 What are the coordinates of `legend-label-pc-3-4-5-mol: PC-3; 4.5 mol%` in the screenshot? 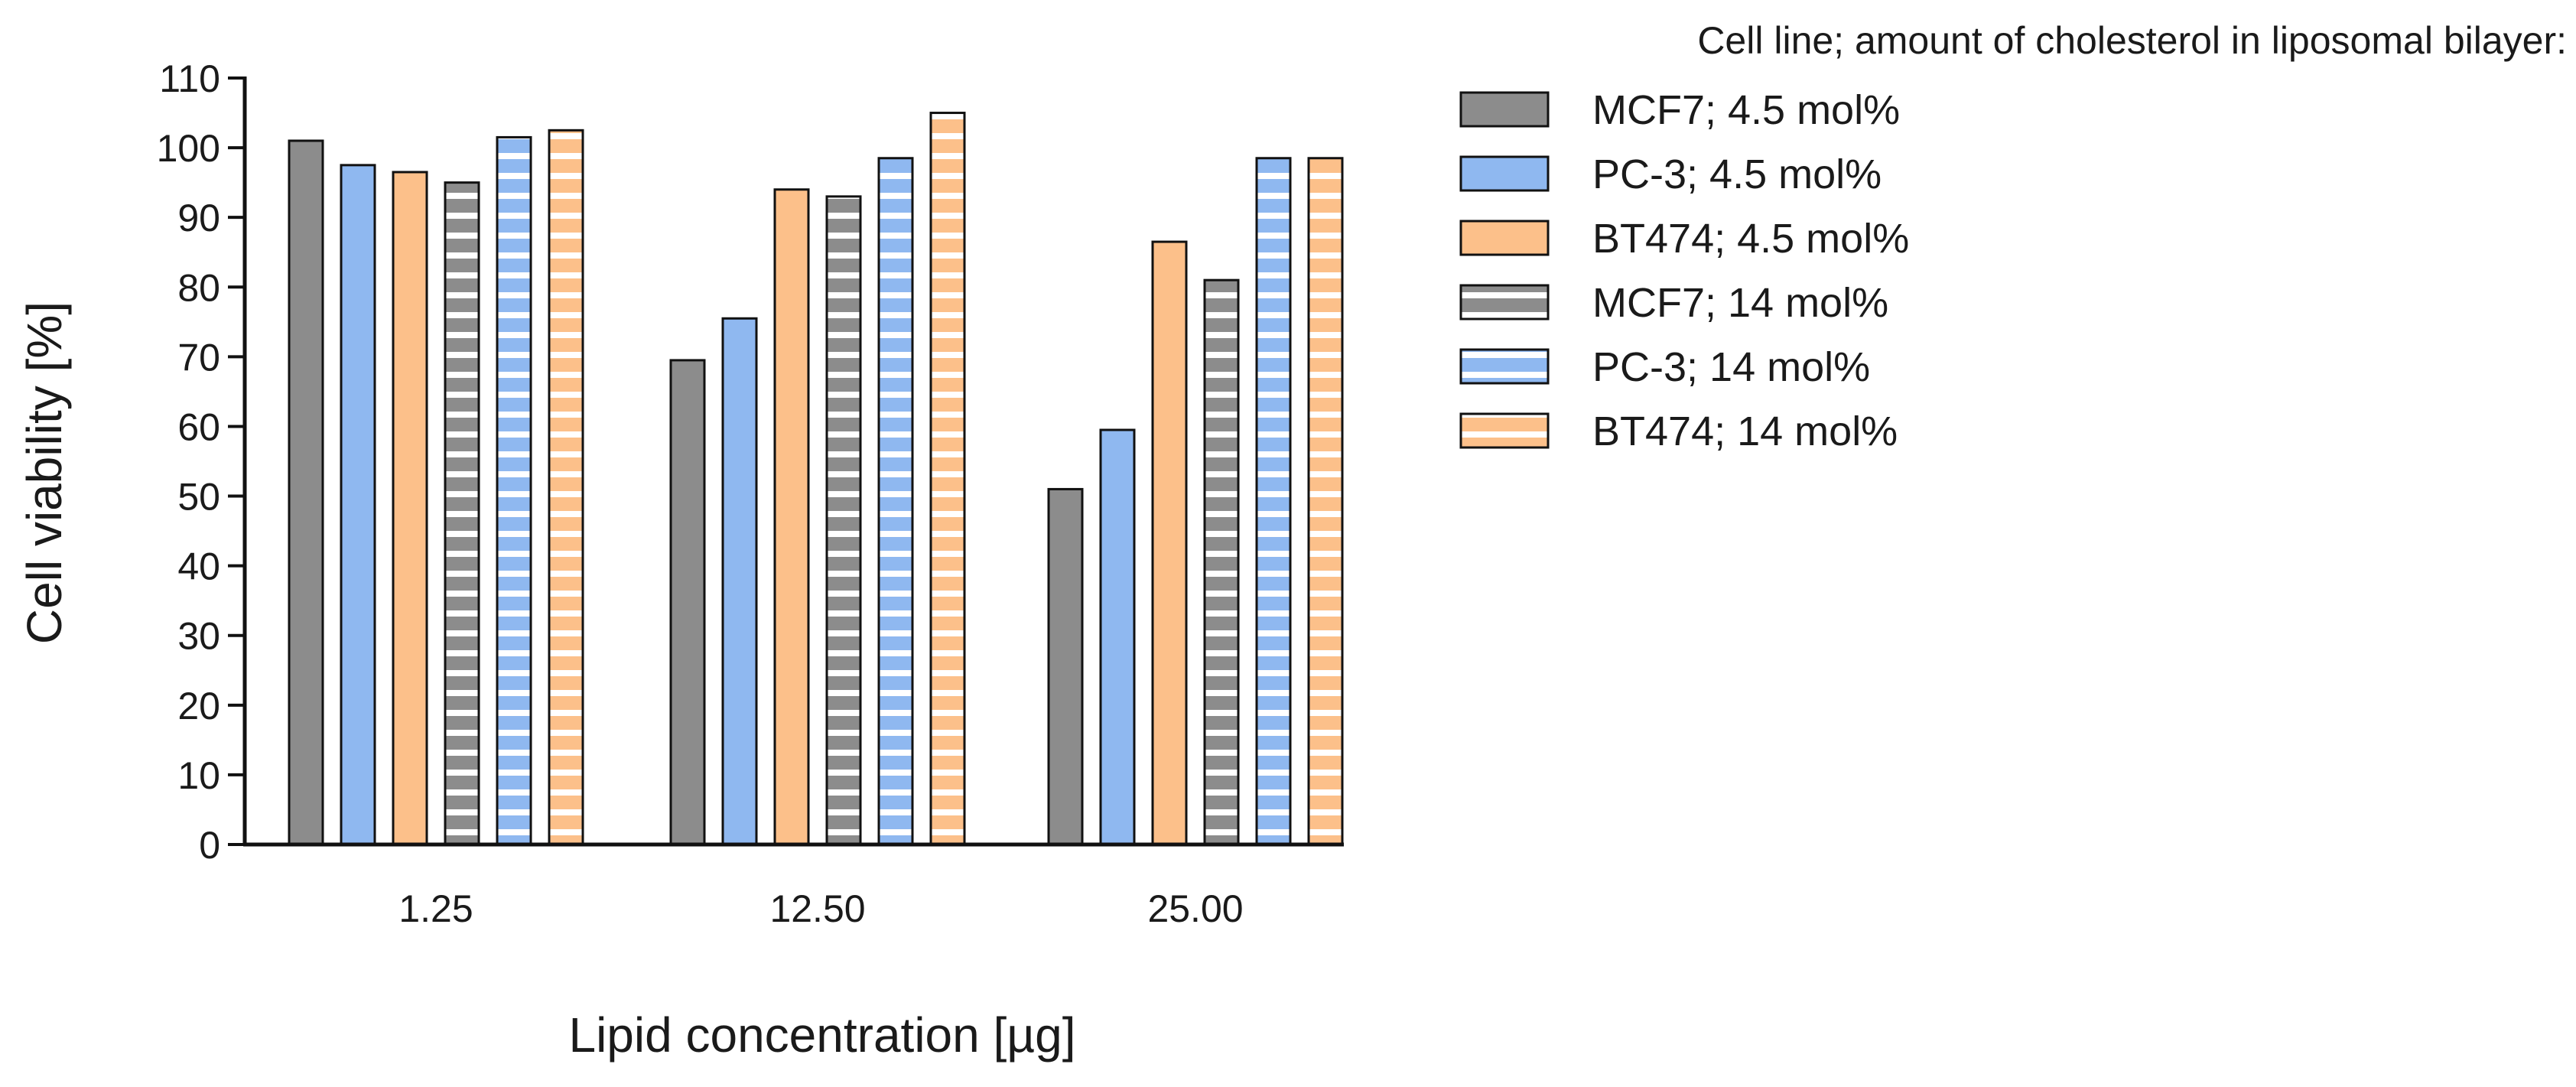 It's located at (1737, 174).